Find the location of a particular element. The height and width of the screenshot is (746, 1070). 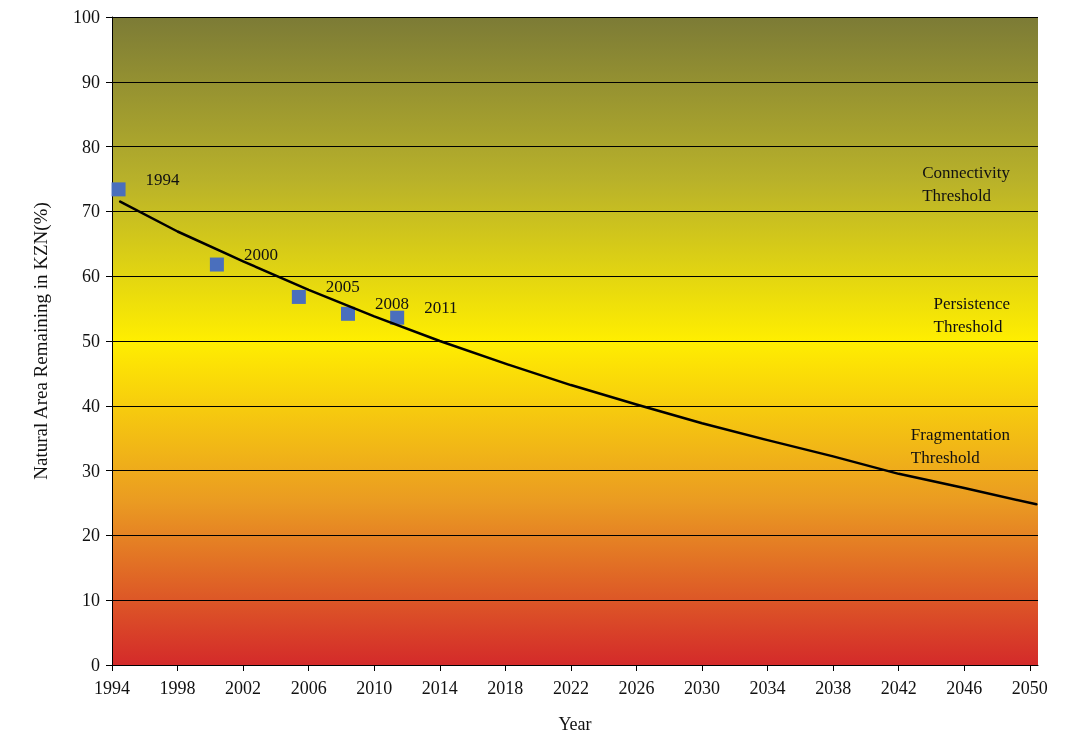

x-tick-label: 1994 is located at coordinates (112, 688).